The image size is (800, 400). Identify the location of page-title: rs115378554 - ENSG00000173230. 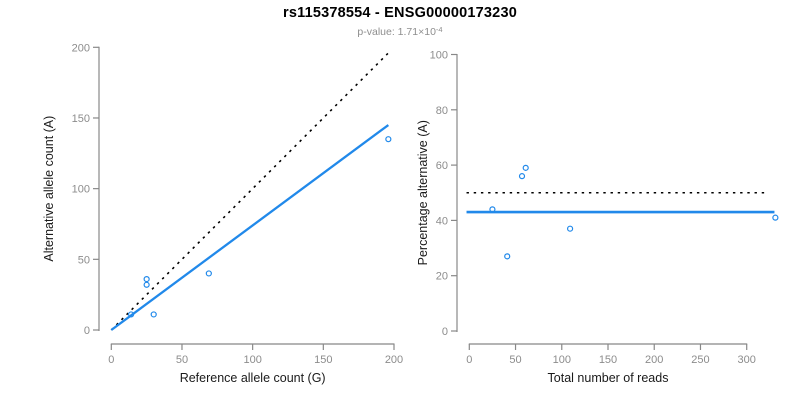
(400, 13).